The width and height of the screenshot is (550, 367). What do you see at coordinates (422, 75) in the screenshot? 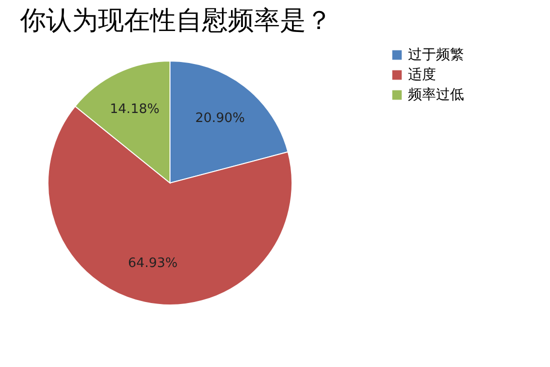
I see `legend-label: 适度` at bounding box center [422, 75].